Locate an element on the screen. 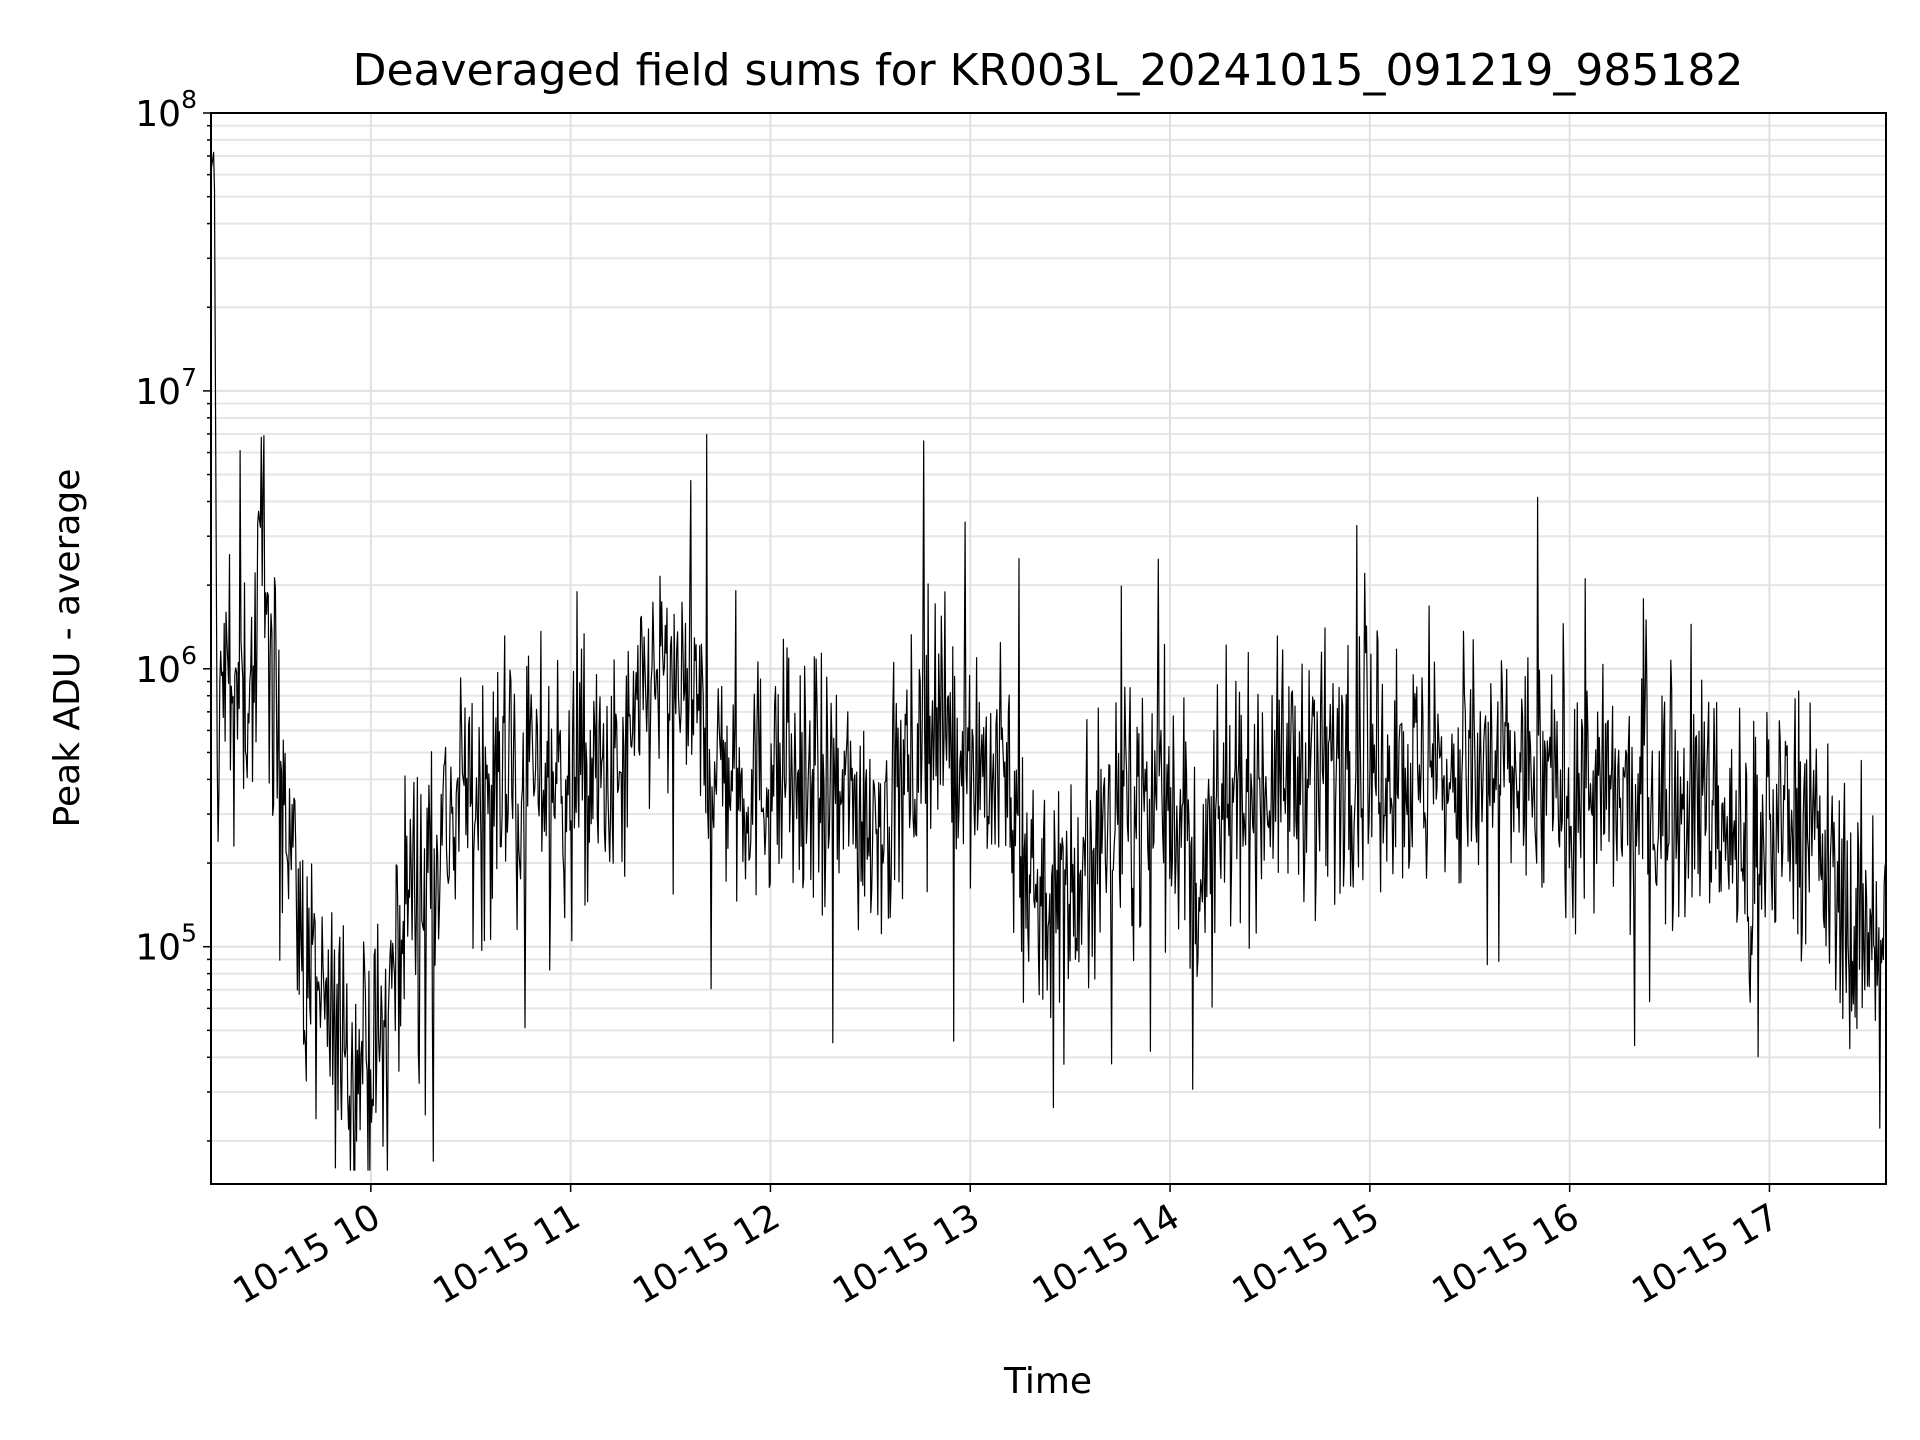 Image resolution: width=1920 pixels, height=1440 pixels. y-tick-exponent: 6 is located at coordinates (189, 655).